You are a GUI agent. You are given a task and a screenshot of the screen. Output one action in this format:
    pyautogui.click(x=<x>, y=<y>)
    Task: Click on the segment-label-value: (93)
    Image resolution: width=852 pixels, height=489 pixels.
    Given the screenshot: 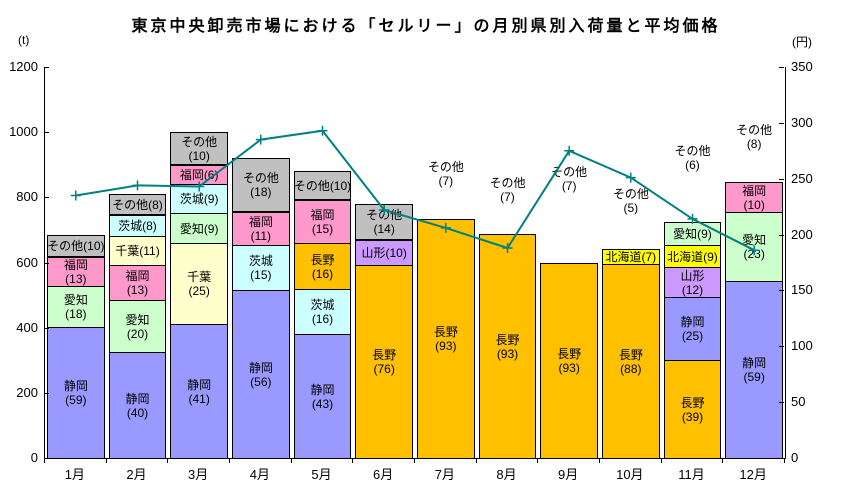 What is the action you would take?
    pyautogui.click(x=507, y=353)
    